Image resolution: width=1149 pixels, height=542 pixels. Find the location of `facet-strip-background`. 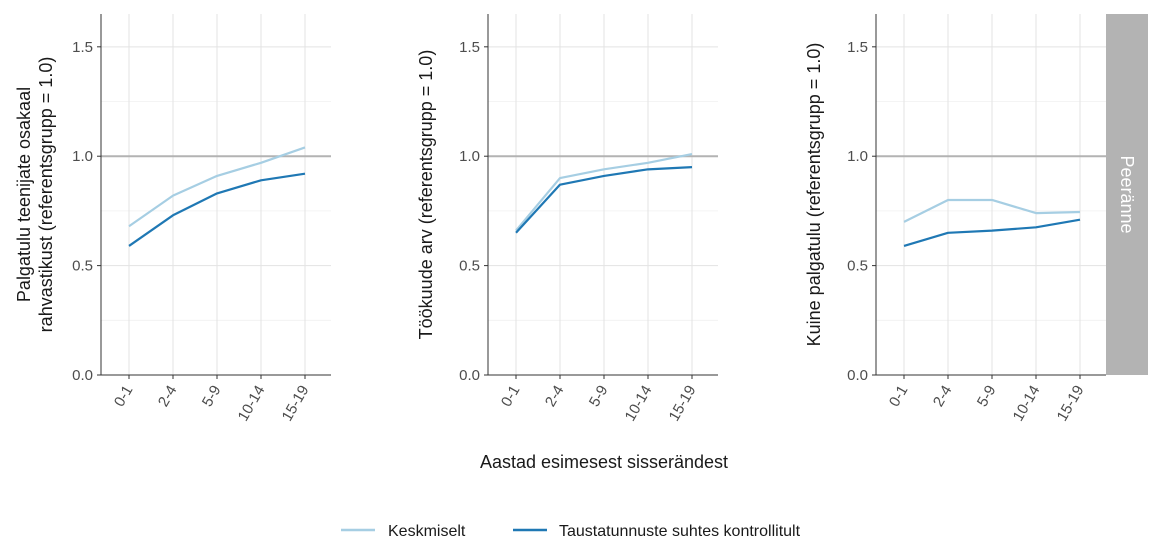

facet-strip-background is located at coordinates (1127, 194).